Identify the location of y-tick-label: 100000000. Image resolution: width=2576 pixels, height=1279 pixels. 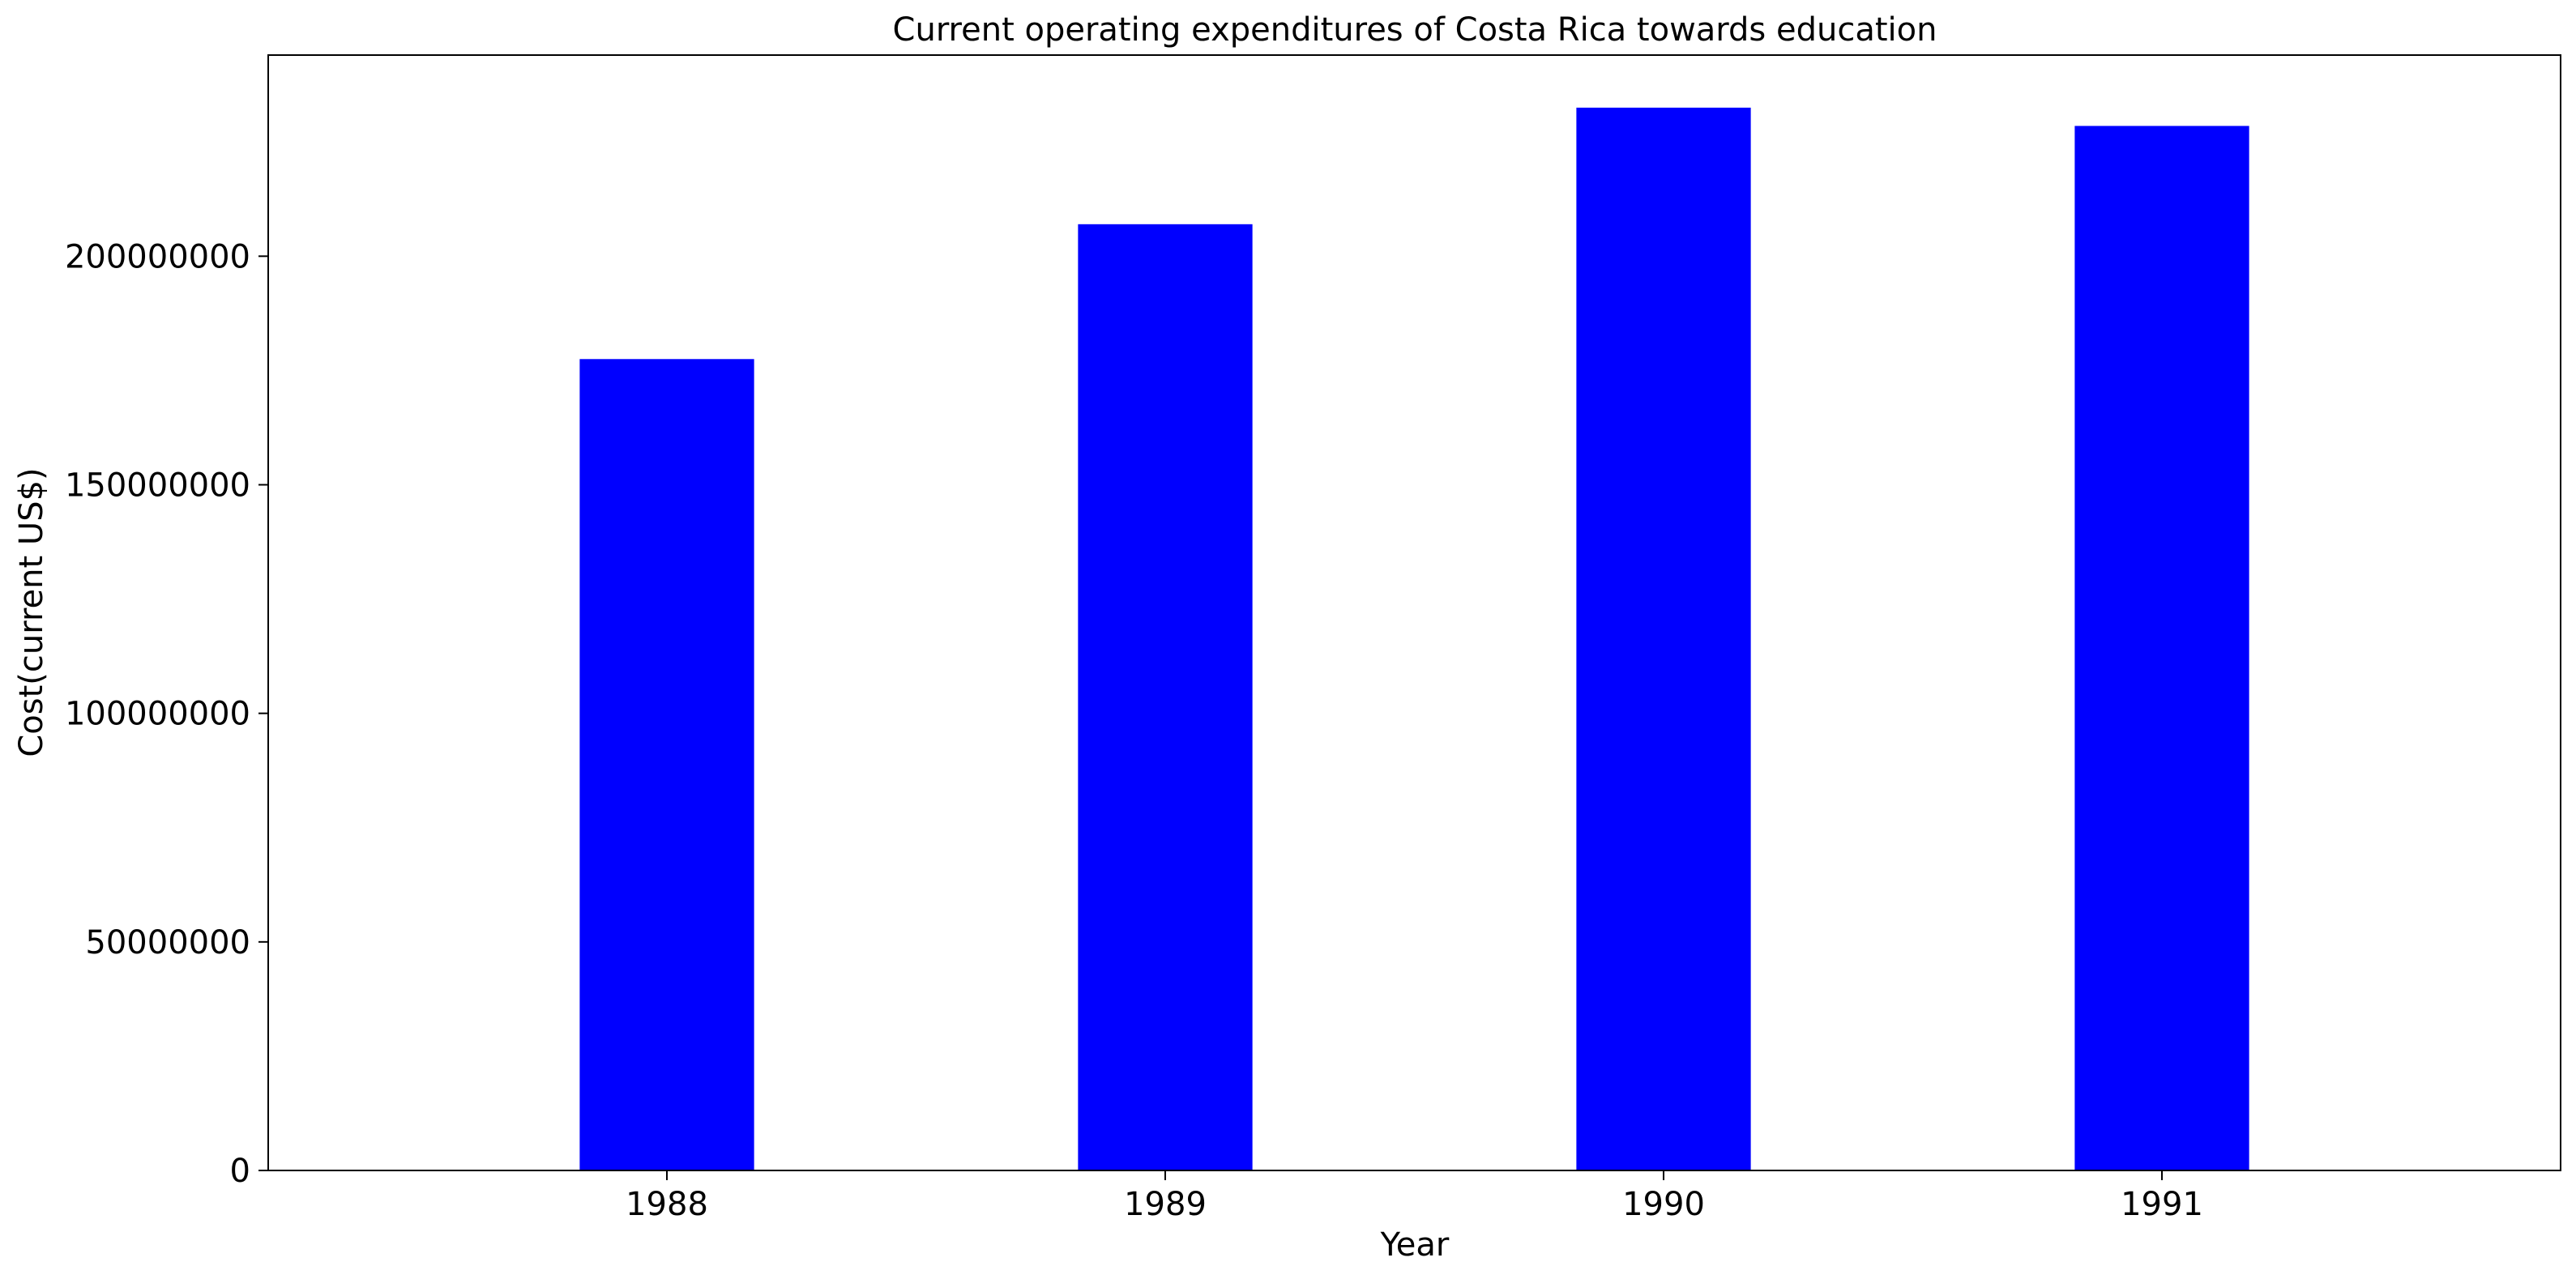
(157, 714).